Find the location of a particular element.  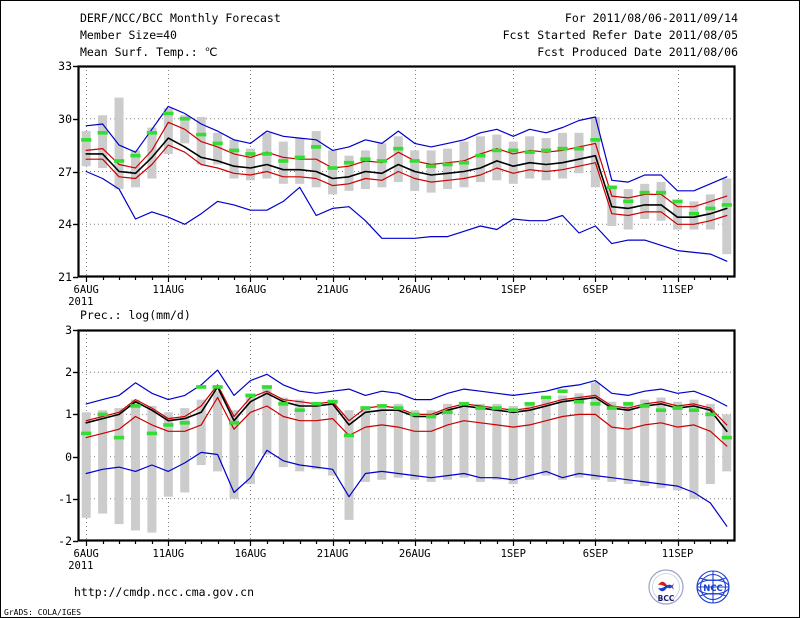

ncc-logo: NCC is located at coordinates (713, 588).